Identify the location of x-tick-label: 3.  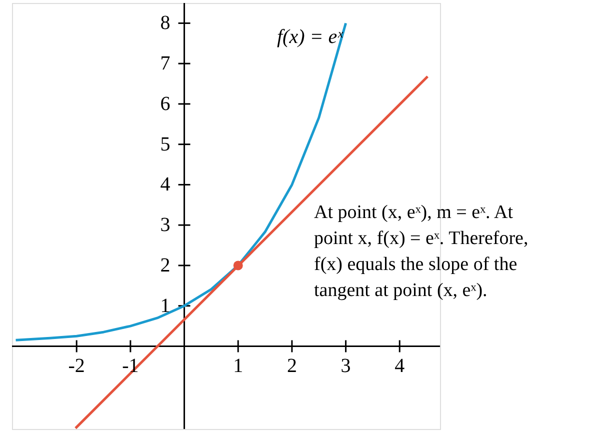
(345, 366).